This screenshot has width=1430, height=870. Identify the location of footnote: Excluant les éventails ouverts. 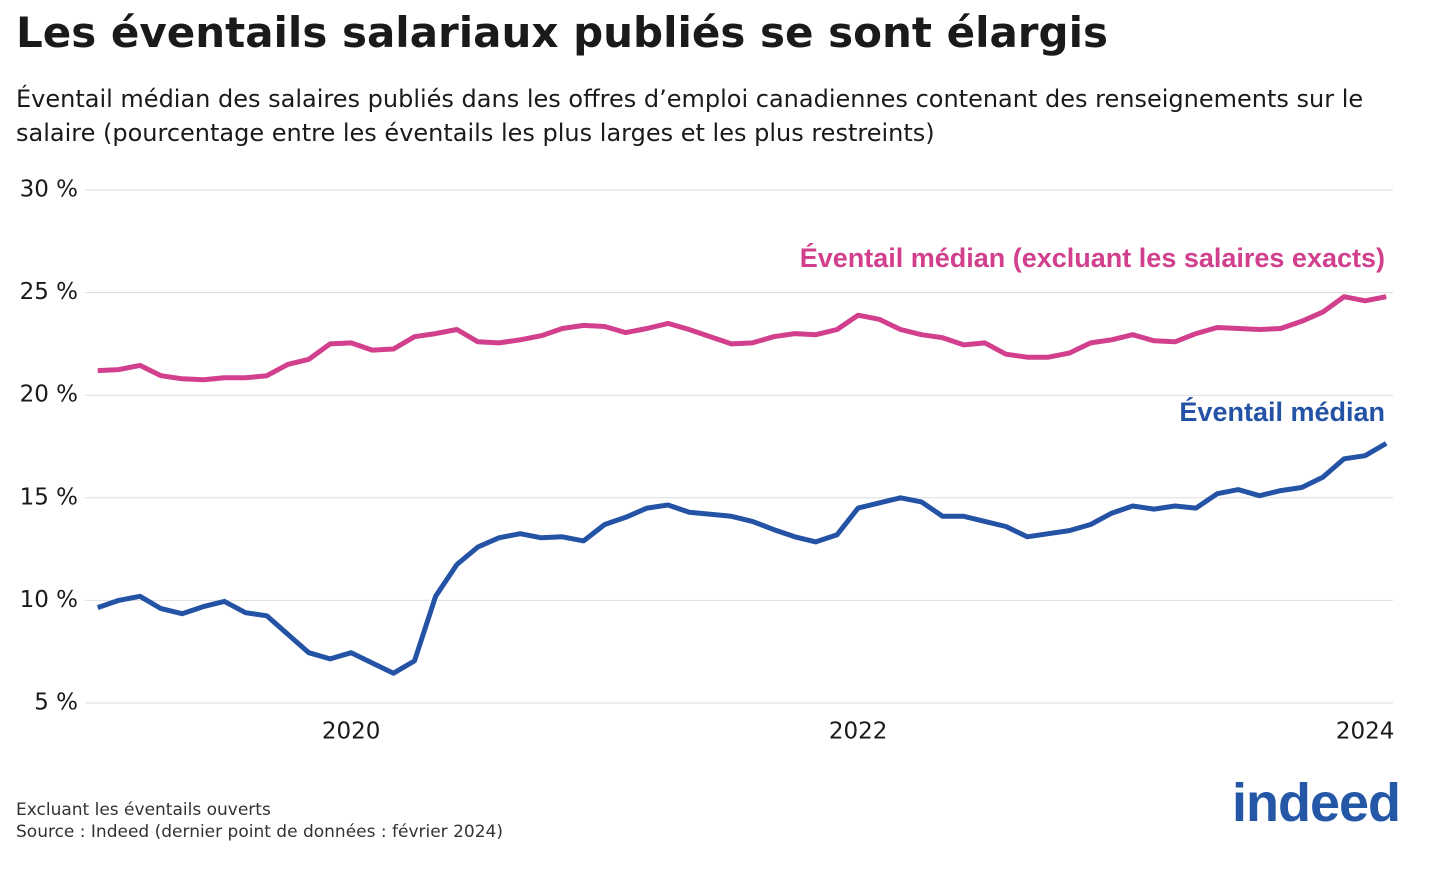
(143, 810).